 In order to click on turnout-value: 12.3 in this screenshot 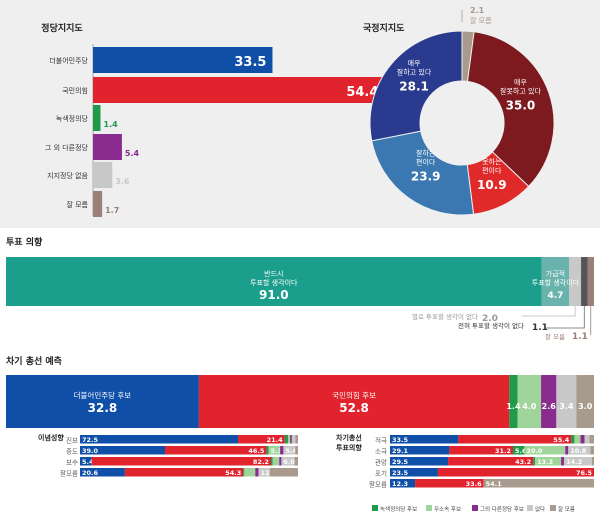, I will do `click(400, 484)`.